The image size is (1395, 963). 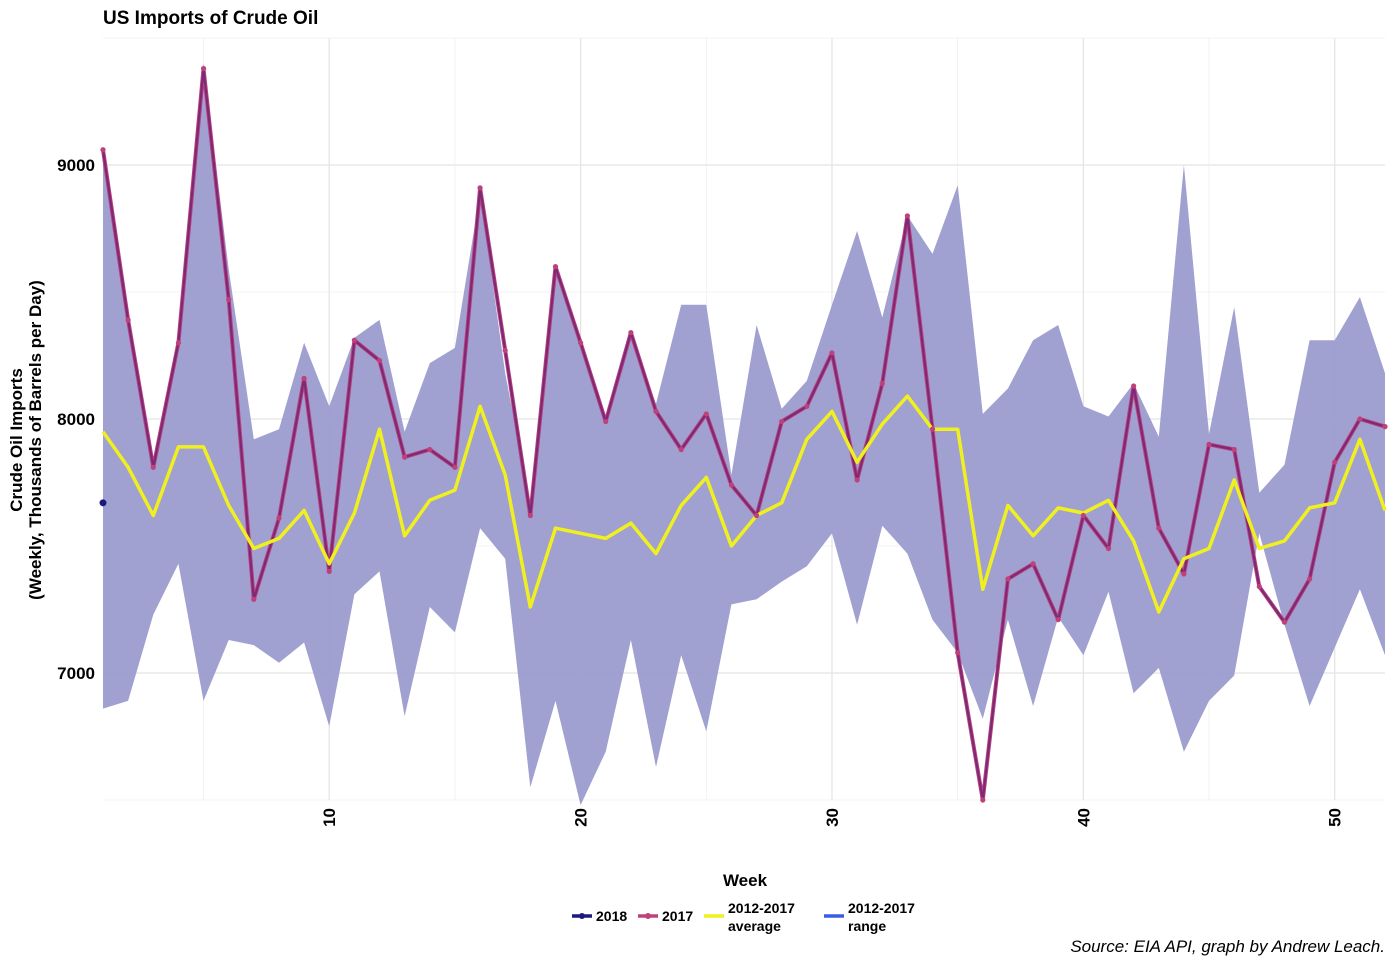 I want to click on legend-label-2012-2017-range: range, so click(x=867, y=926).